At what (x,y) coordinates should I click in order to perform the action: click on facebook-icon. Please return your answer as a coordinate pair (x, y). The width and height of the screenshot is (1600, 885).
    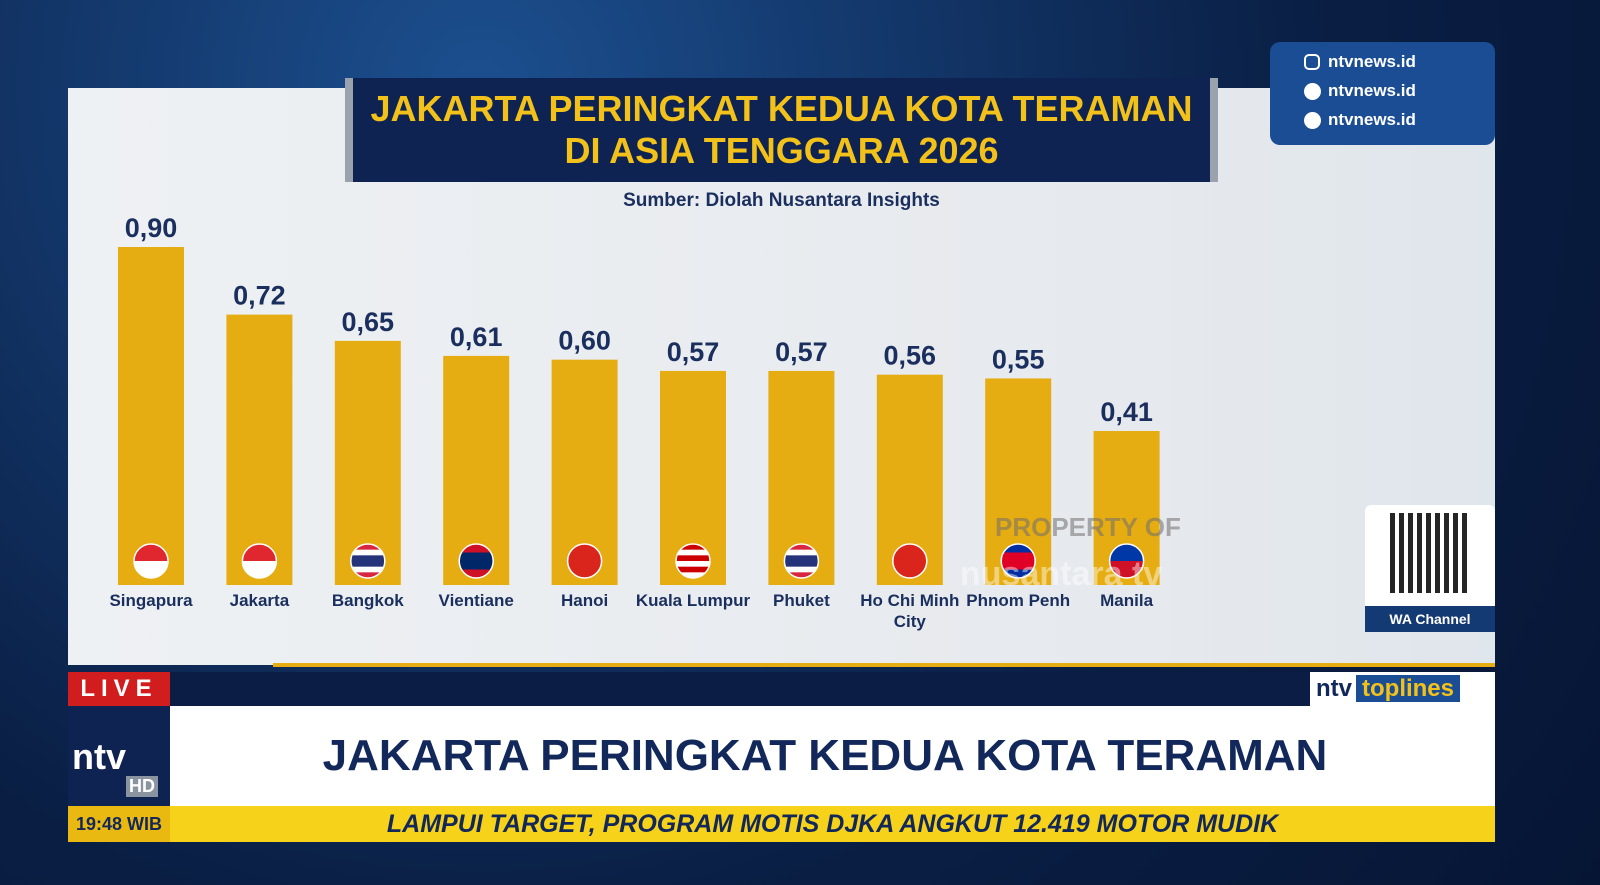
    Looking at the image, I should click on (1312, 91).